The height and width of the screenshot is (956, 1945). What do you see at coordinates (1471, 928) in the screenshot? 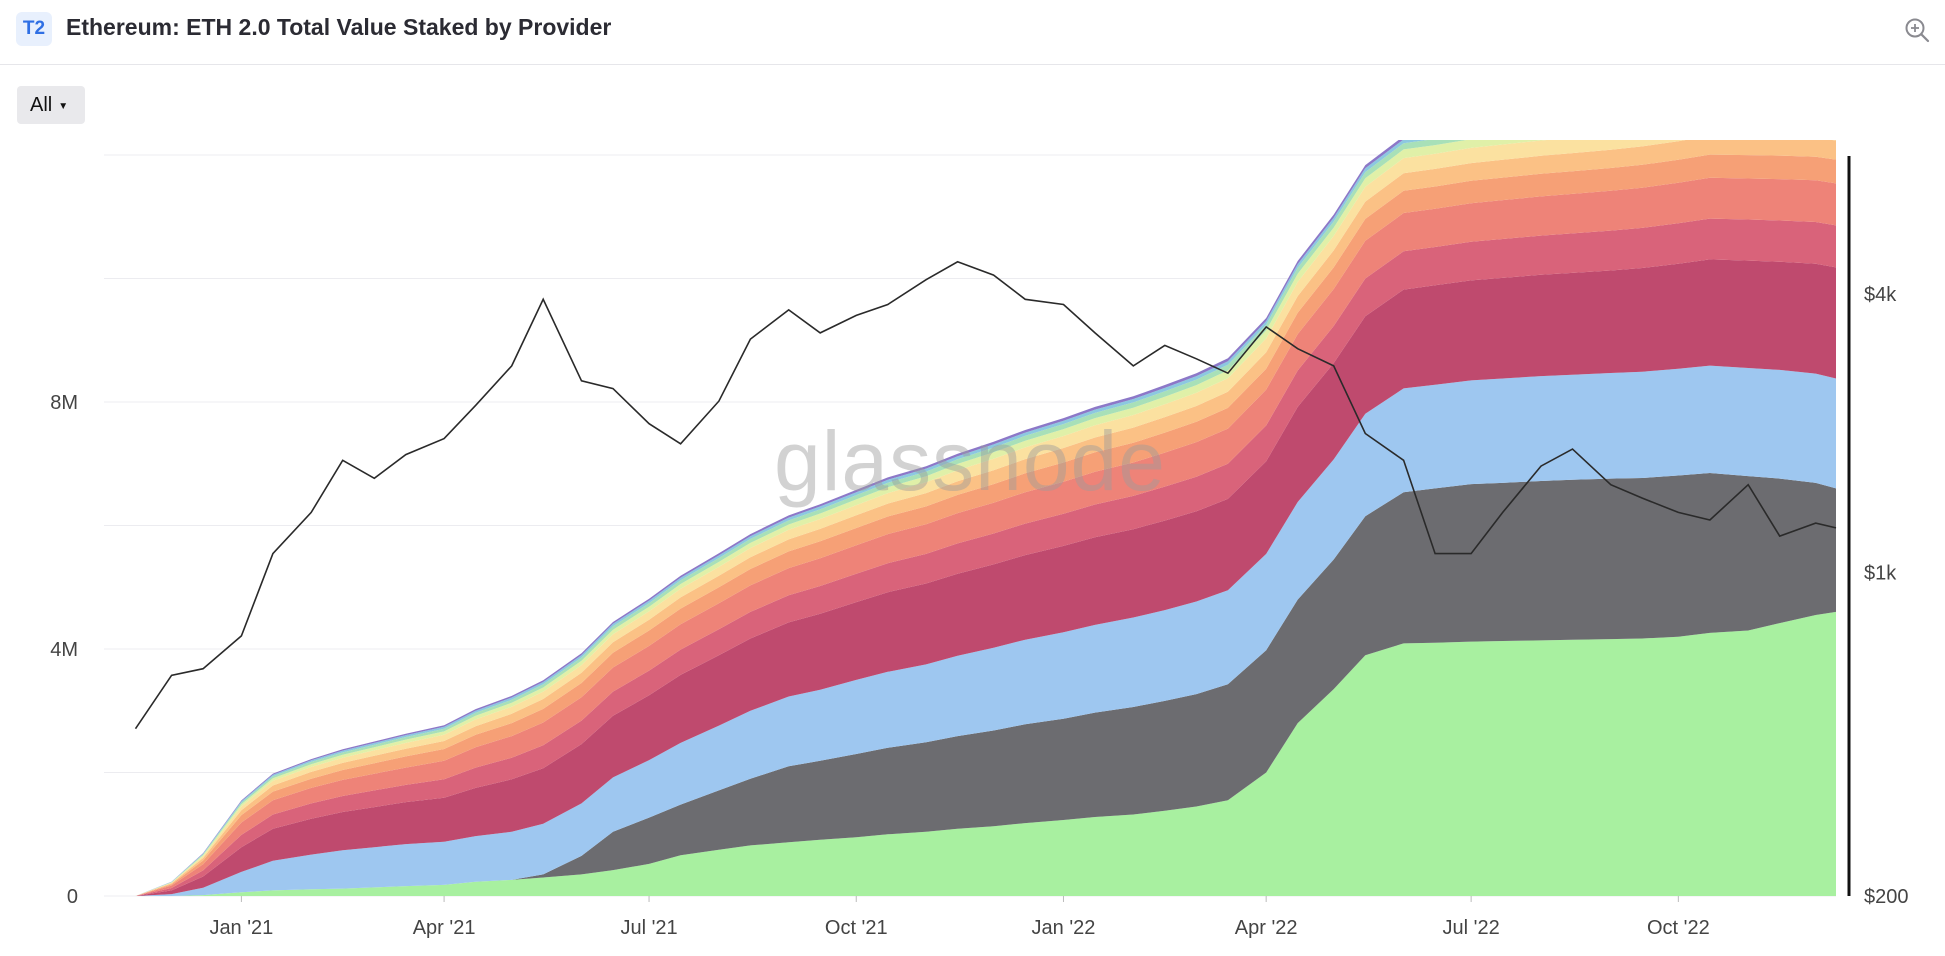
I see `x-tick-label: Jul '22` at bounding box center [1471, 928].